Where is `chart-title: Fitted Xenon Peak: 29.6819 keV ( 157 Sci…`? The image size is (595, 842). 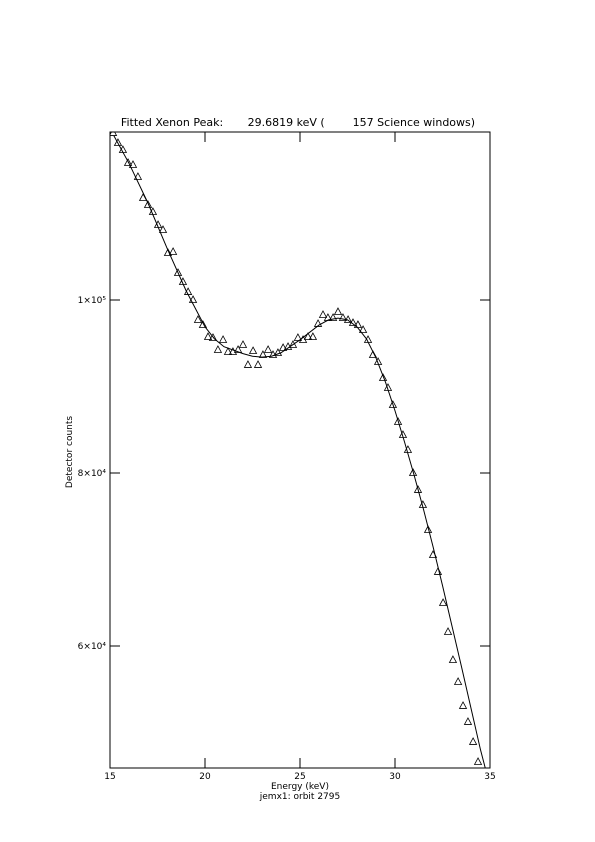 chart-title: Fitted Xenon Peak: 29.6819 keV ( 157 Sci… is located at coordinates (298, 122).